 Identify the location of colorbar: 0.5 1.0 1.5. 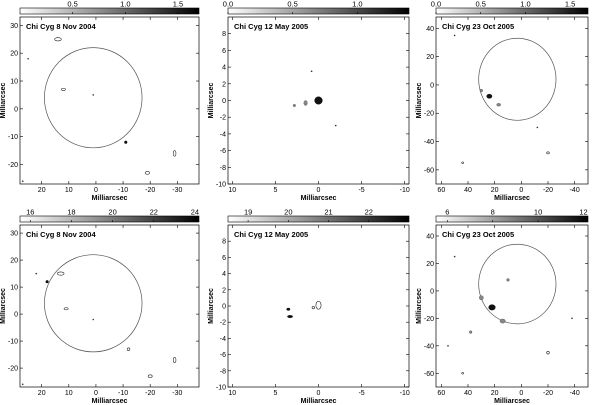
(109, 7).